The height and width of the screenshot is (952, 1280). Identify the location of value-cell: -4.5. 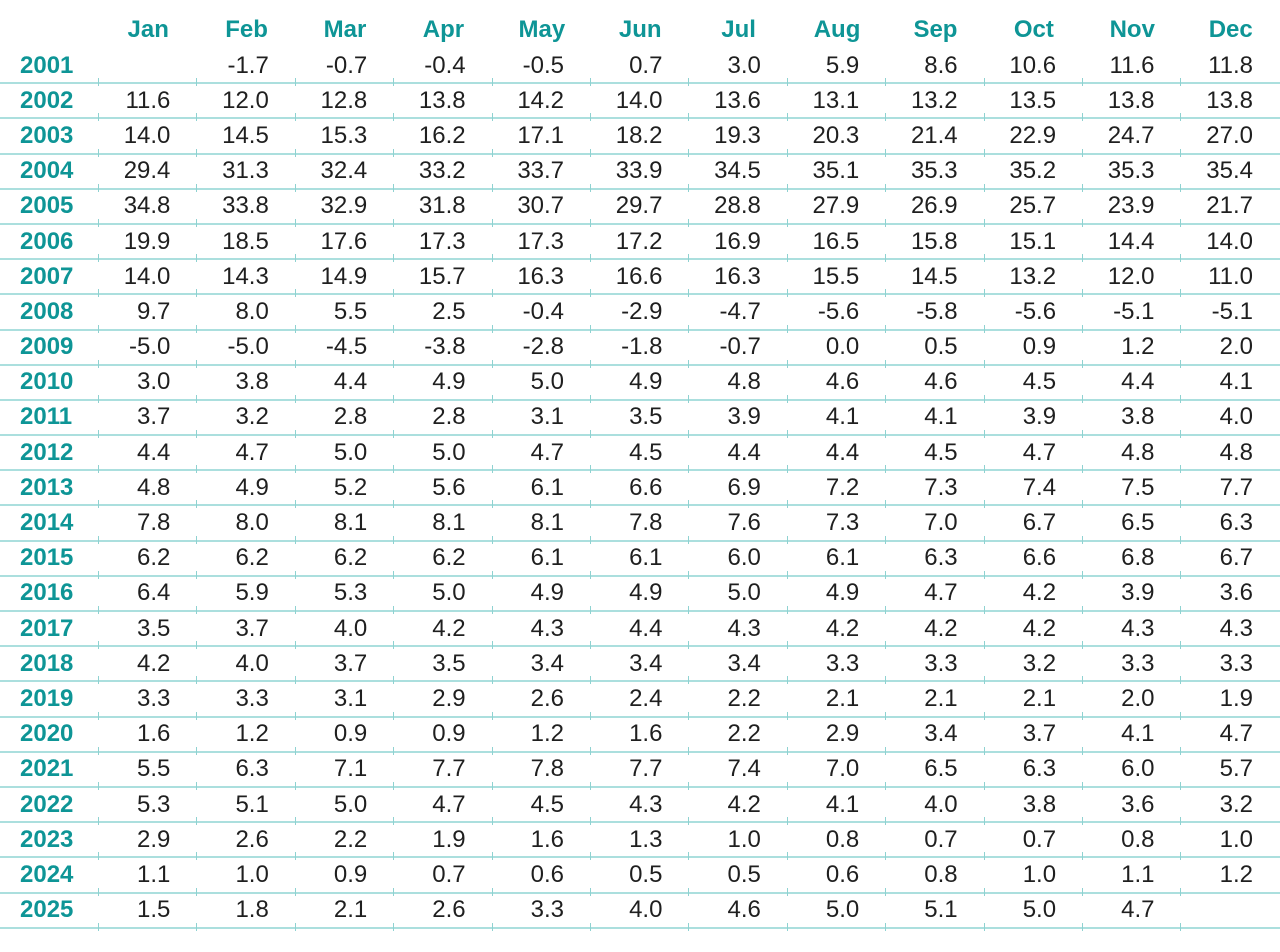
(345, 349).